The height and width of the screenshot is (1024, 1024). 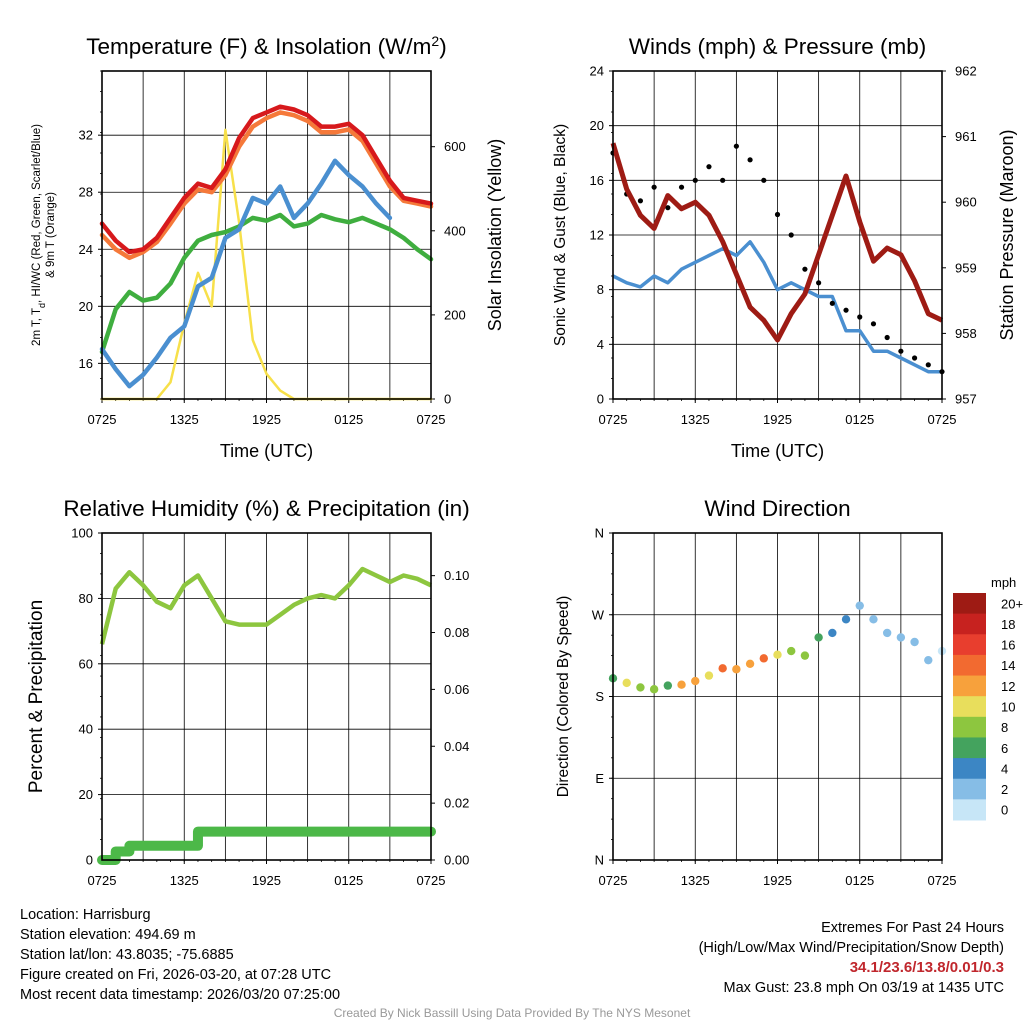 What do you see at coordinates (1004, 768) in the screenshot?
I see `colorbar-label: 4` at bounding box center [1004, 768].